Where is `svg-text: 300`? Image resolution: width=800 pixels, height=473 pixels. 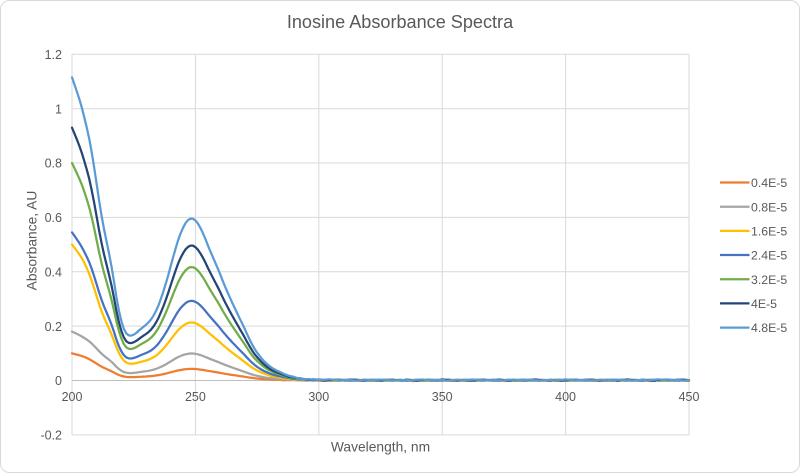 svg-text: 300 is located at coordinates (318, 397).